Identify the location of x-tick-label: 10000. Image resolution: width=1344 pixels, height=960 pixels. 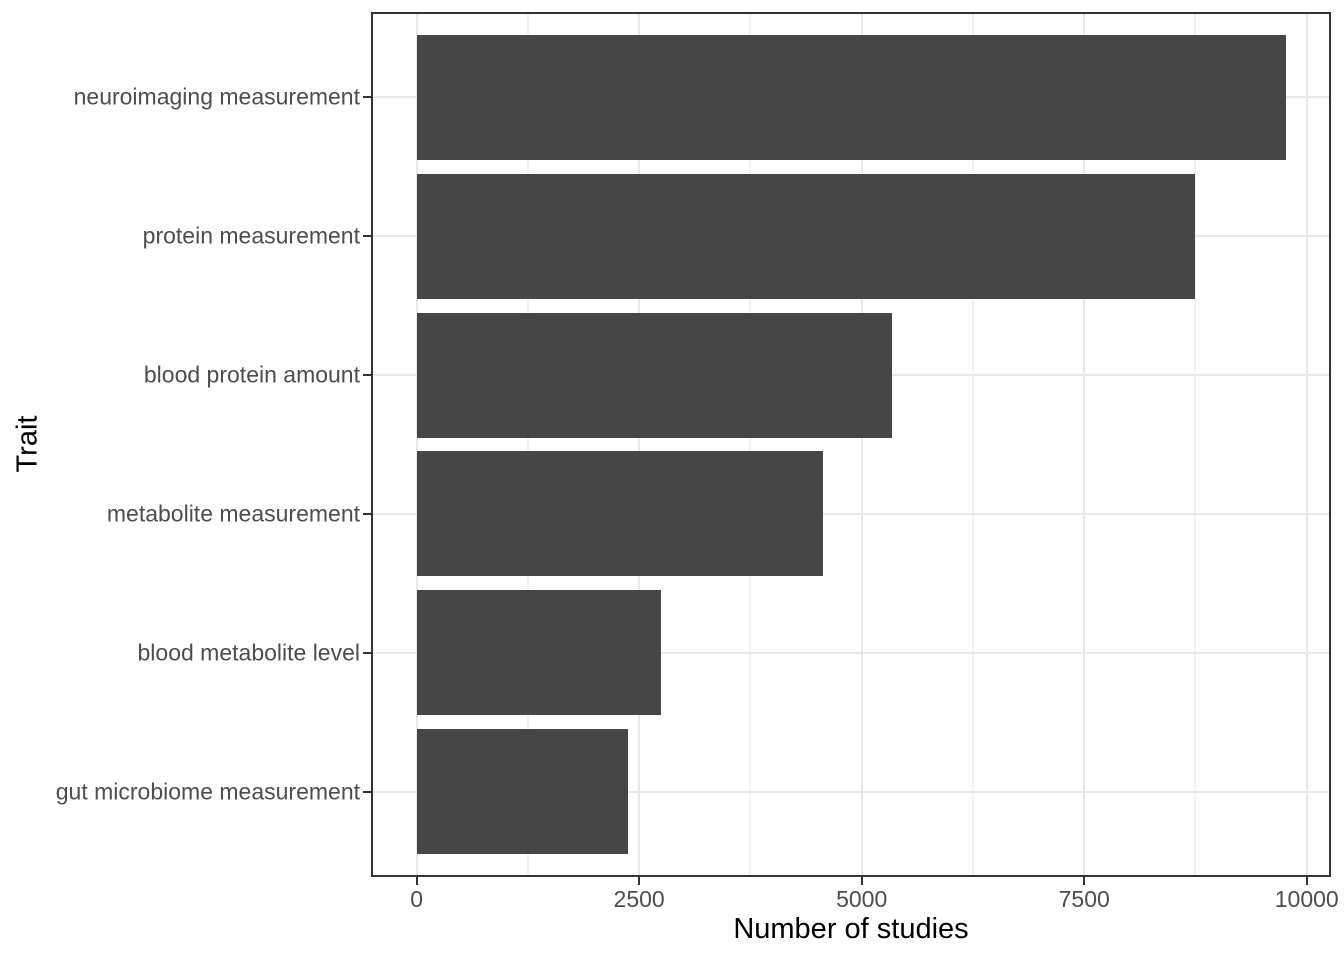
(1306, 899).